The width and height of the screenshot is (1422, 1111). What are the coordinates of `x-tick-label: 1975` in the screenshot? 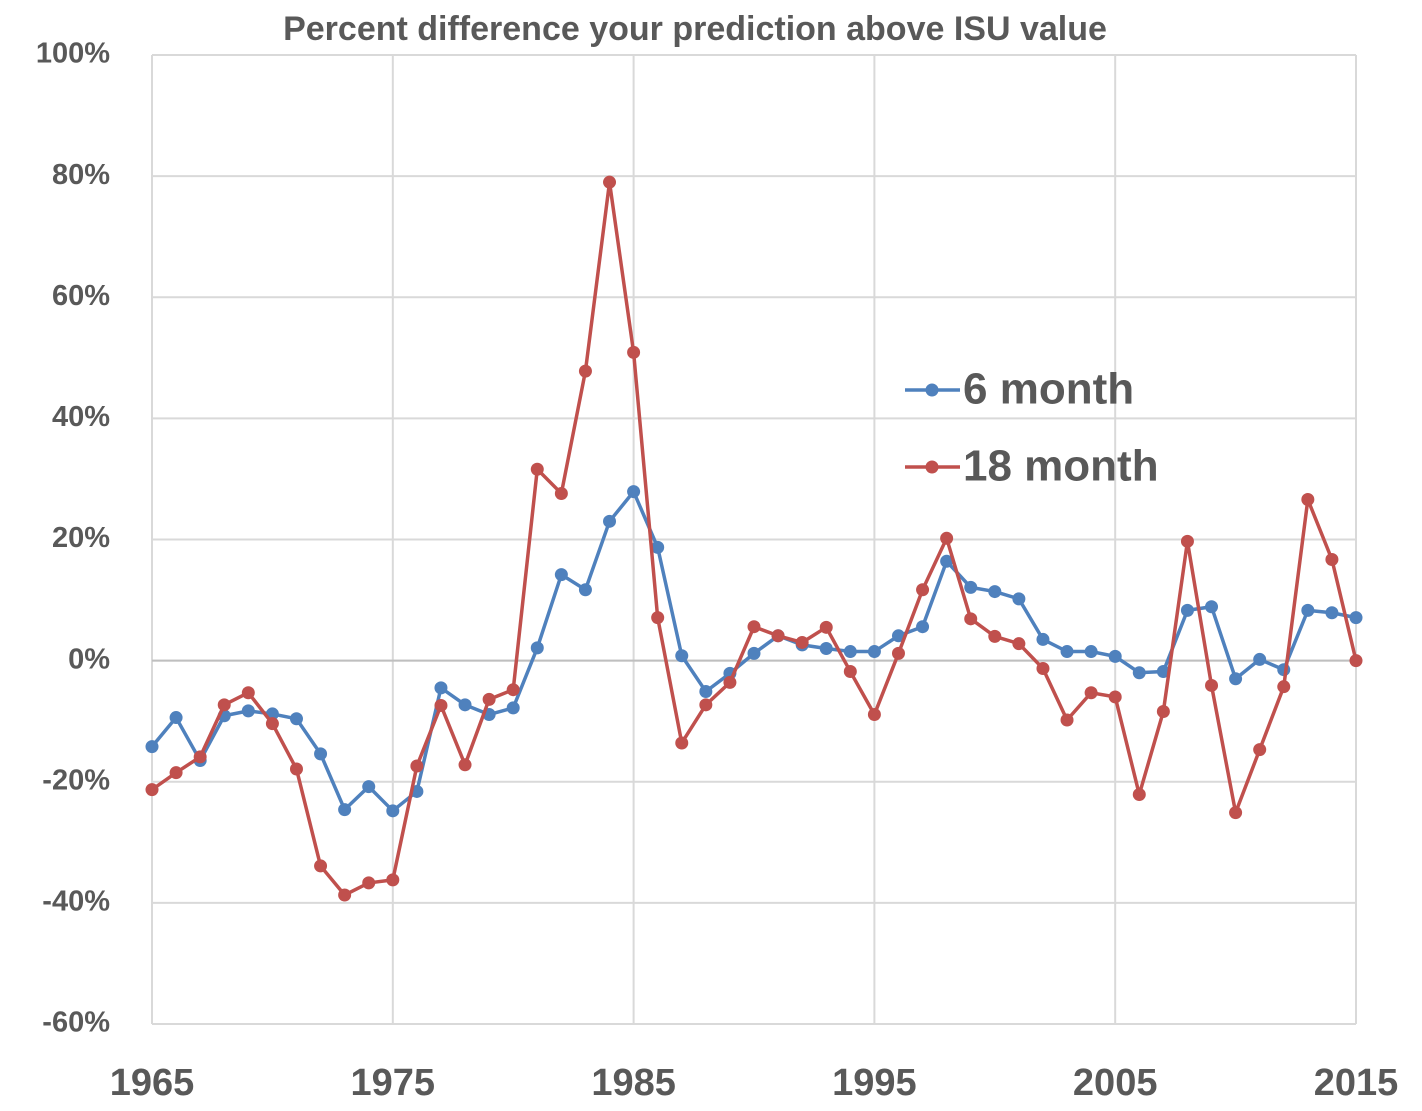 It's located at (393, 1083).